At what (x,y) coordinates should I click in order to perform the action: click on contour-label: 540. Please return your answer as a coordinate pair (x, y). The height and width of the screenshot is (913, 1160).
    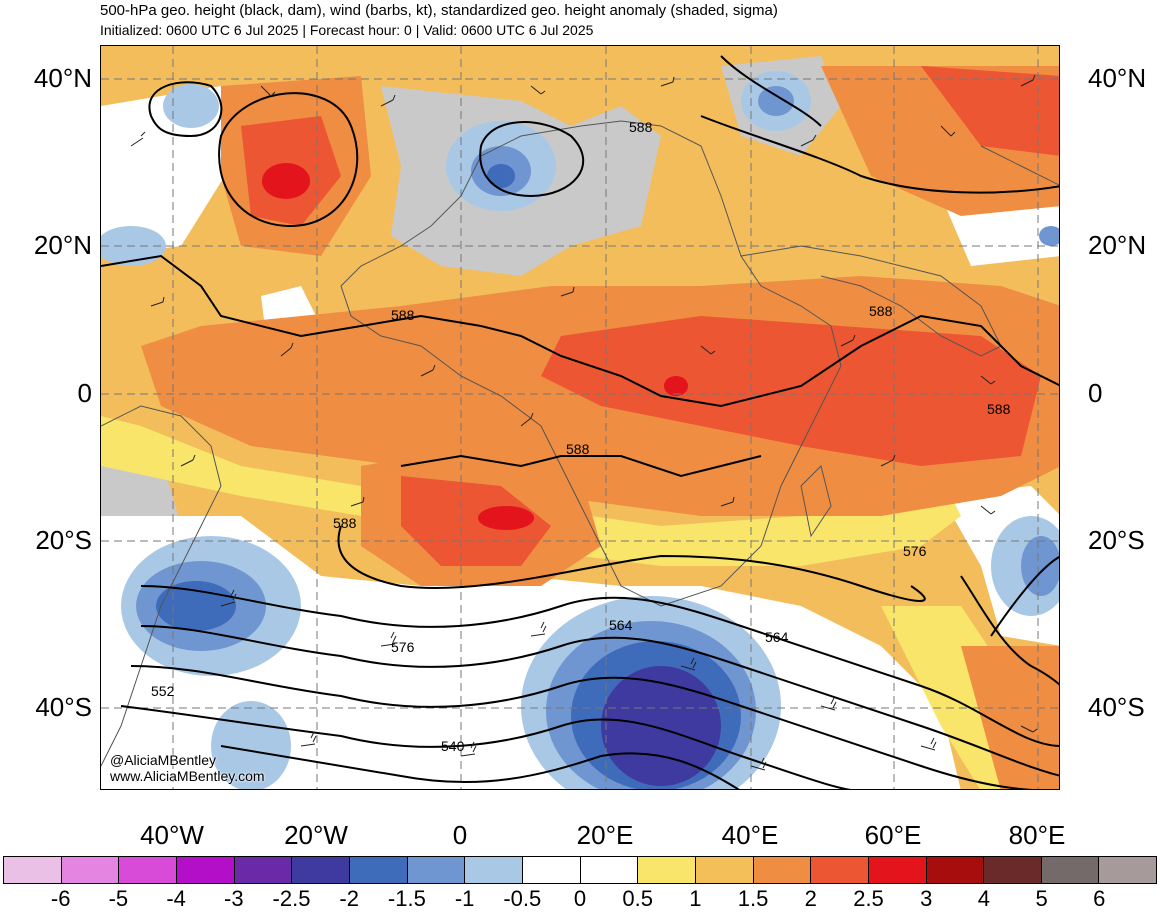
    Looking at the image, I should click on (453, 746).